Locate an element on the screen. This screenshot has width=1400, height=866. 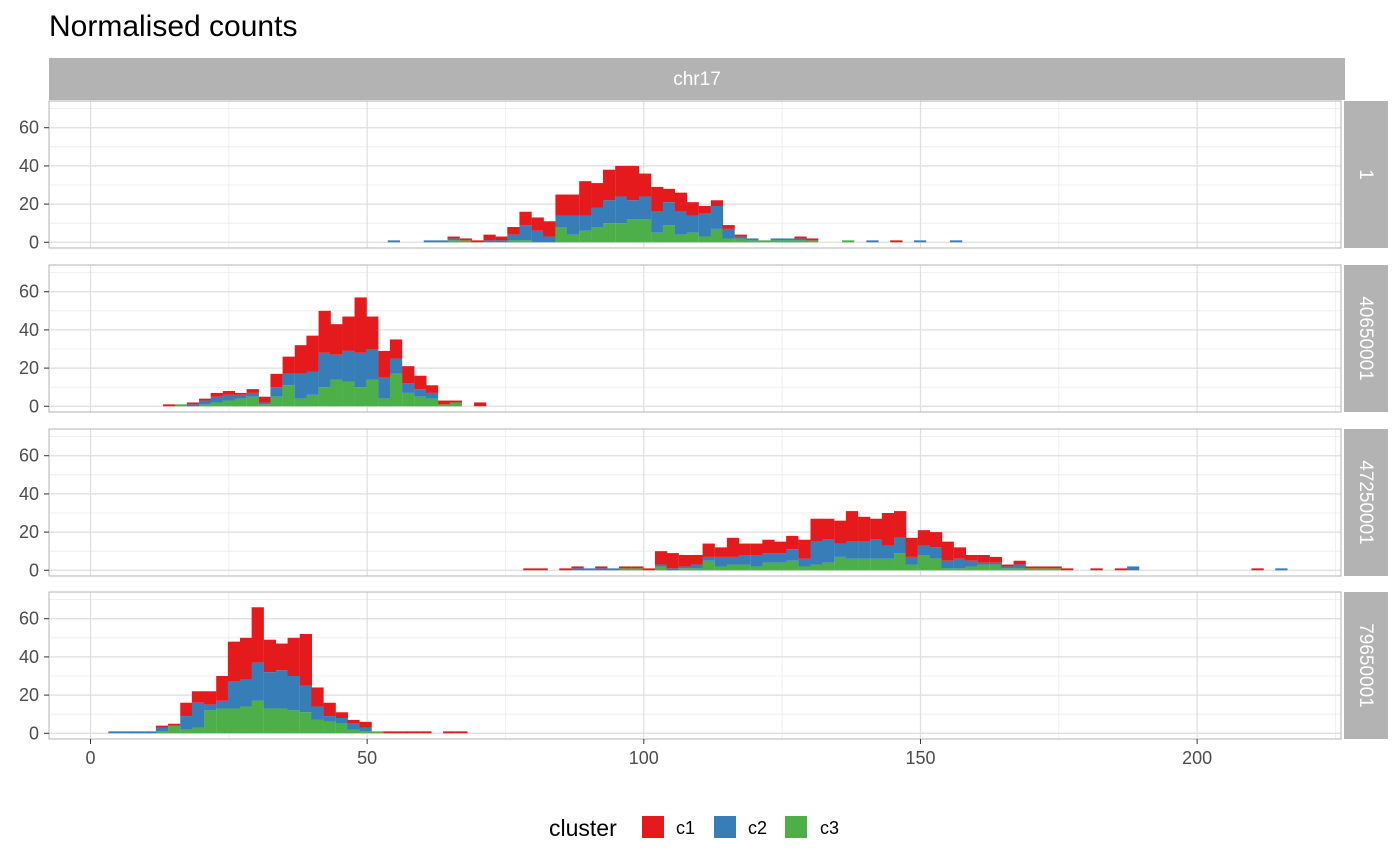
row-strip-label: 40650001 is located at coordinates (1365, 338).